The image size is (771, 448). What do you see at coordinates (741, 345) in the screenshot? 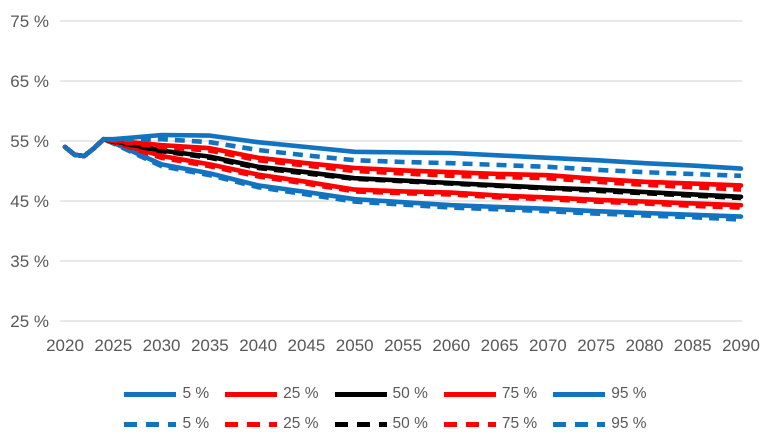
I see `x-tick-label: 2090` at bounding box center [741, 345].